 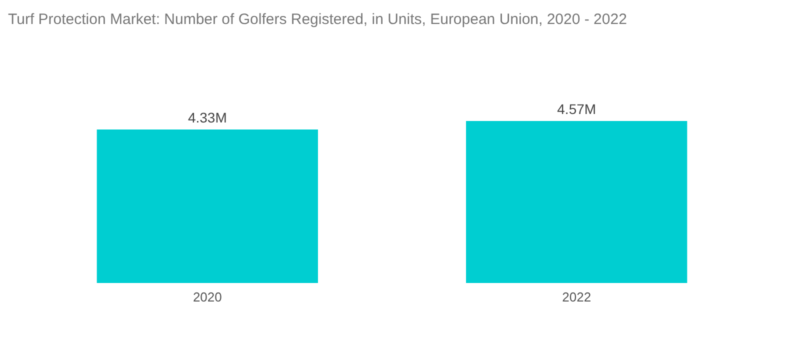 What do you see at coordinates (207, 297) in the screenshot?
I see `x-tick-label: 2020` at bounding box center [207, 297].